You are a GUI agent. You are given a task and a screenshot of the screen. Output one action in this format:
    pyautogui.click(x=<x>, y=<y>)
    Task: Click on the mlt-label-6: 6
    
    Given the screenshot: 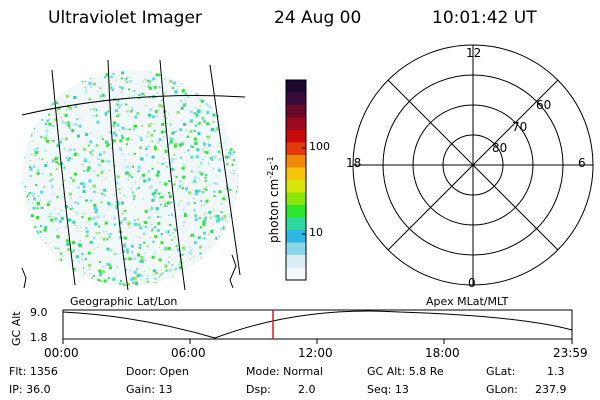 What is the action you would take?
    pyautogui.click(x=582, y=163)
    